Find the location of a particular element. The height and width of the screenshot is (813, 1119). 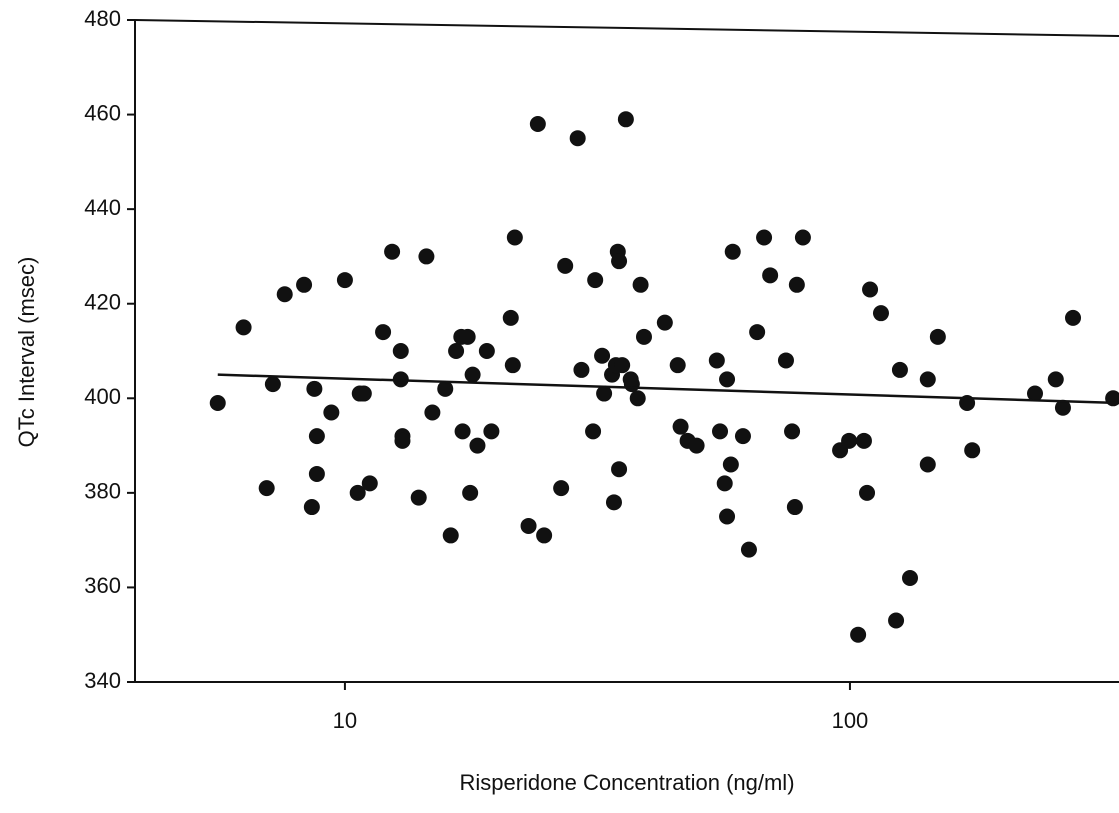

y-axis-label: QTc Interval (msec) is located at coordinates (26, 352).